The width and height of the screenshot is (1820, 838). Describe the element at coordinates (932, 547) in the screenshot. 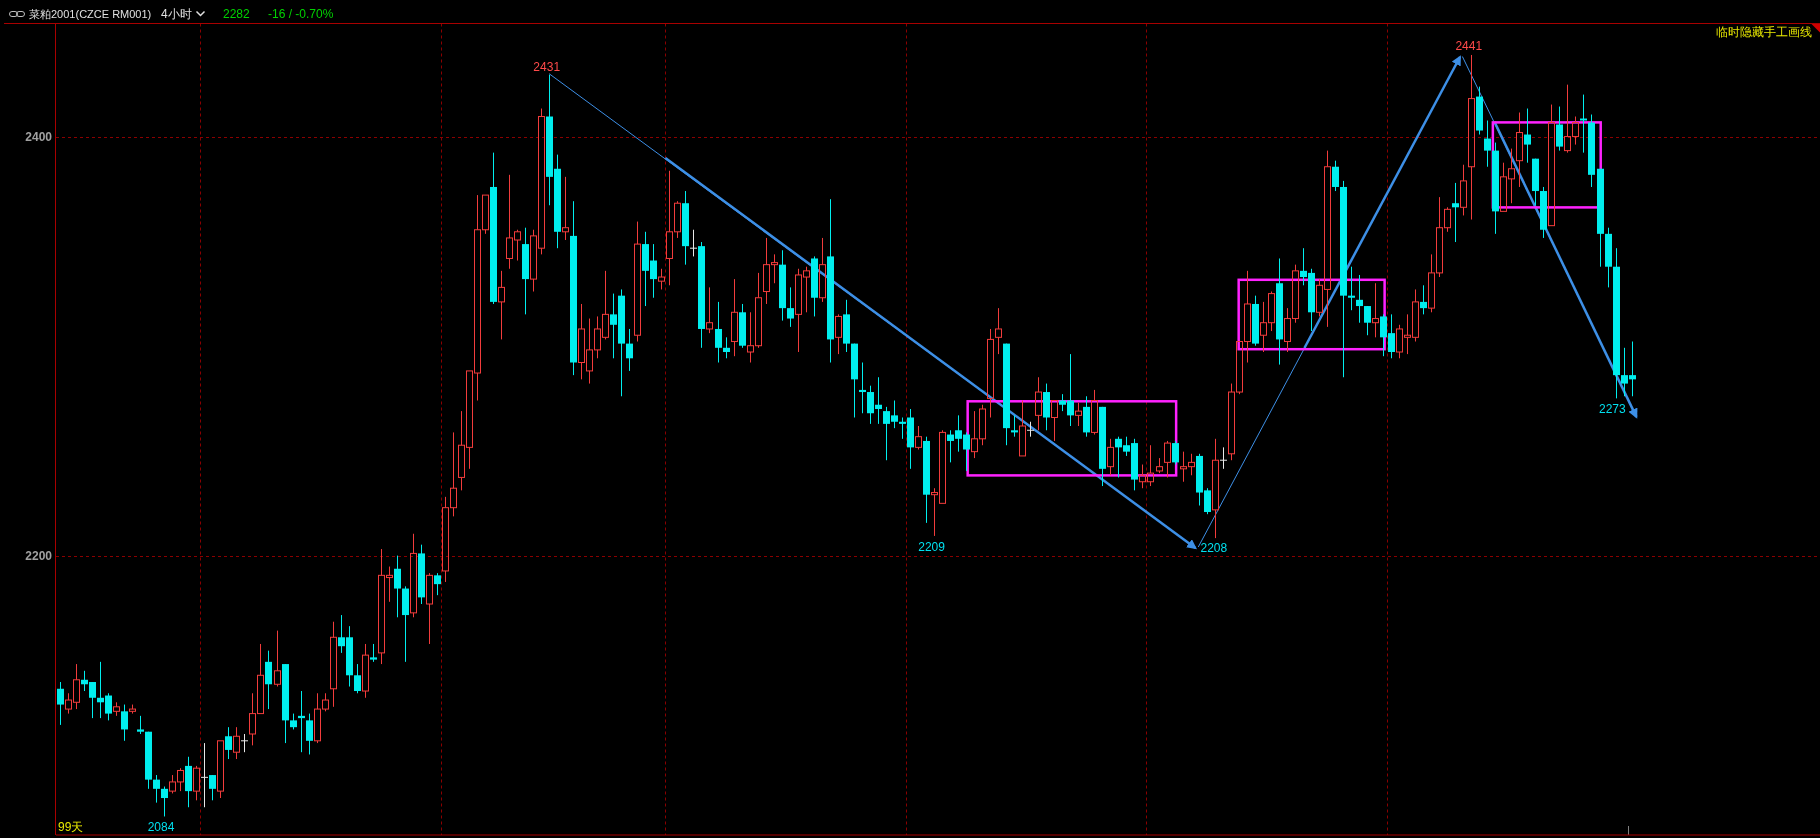

I see `annotation: 2209` at that location.